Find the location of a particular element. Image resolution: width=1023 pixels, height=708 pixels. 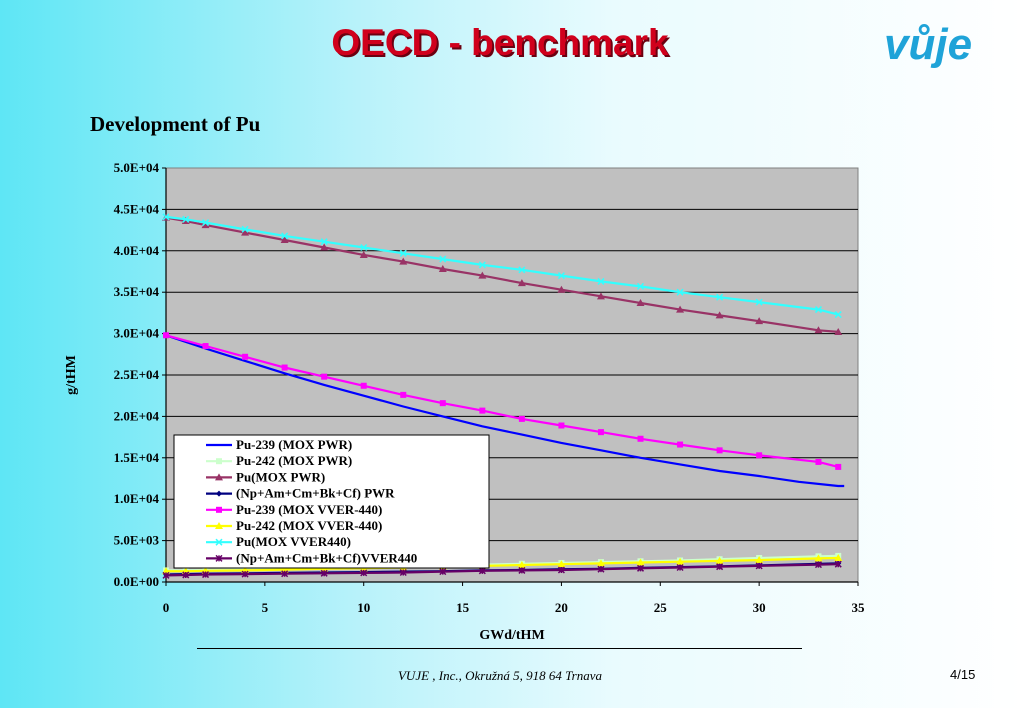

x-tick-label: 10 is located at coordinates (363, 607).